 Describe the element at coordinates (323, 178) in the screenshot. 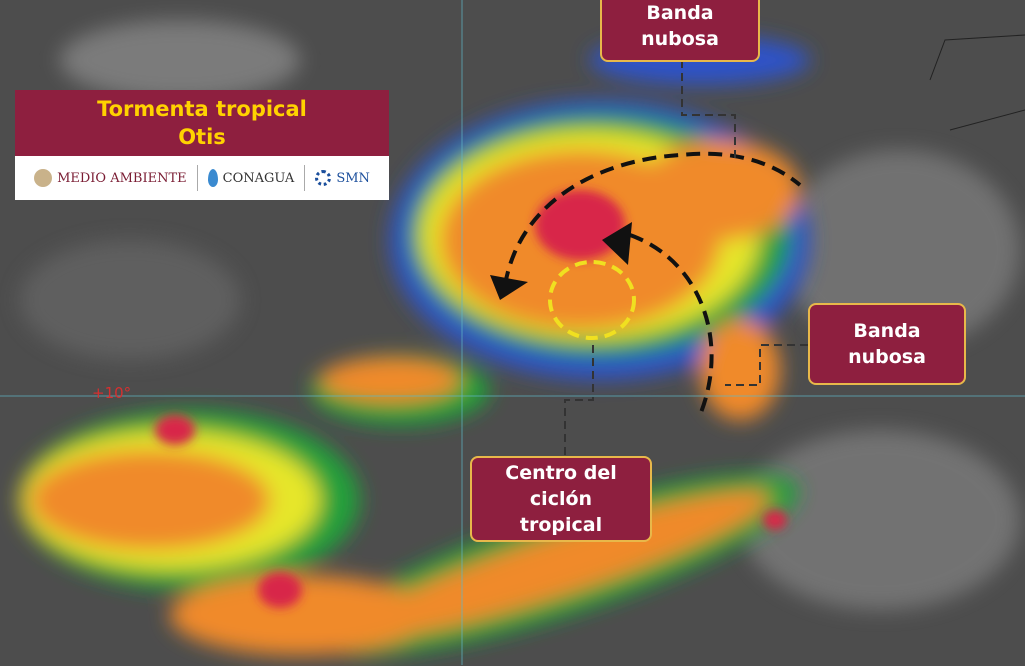

I see `smn-icon` at that location.